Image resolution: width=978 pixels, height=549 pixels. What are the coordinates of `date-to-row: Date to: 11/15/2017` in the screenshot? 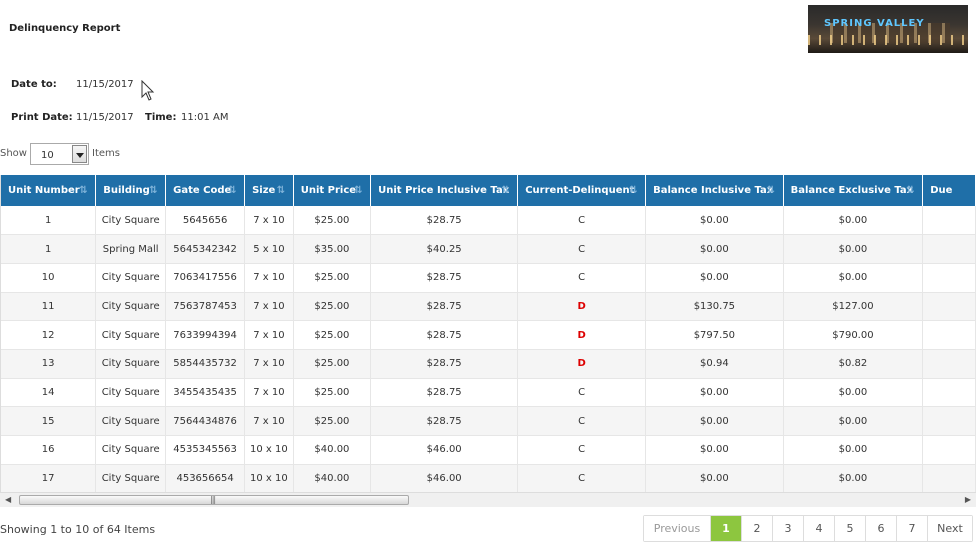 It's located at (72, 84).